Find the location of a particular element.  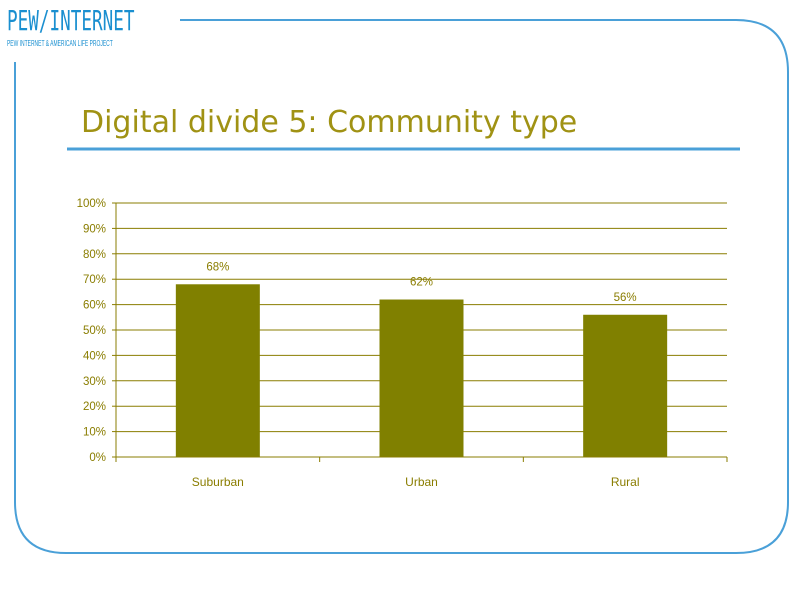

y-tick-label: 10% is located at coordinates (94, 433).